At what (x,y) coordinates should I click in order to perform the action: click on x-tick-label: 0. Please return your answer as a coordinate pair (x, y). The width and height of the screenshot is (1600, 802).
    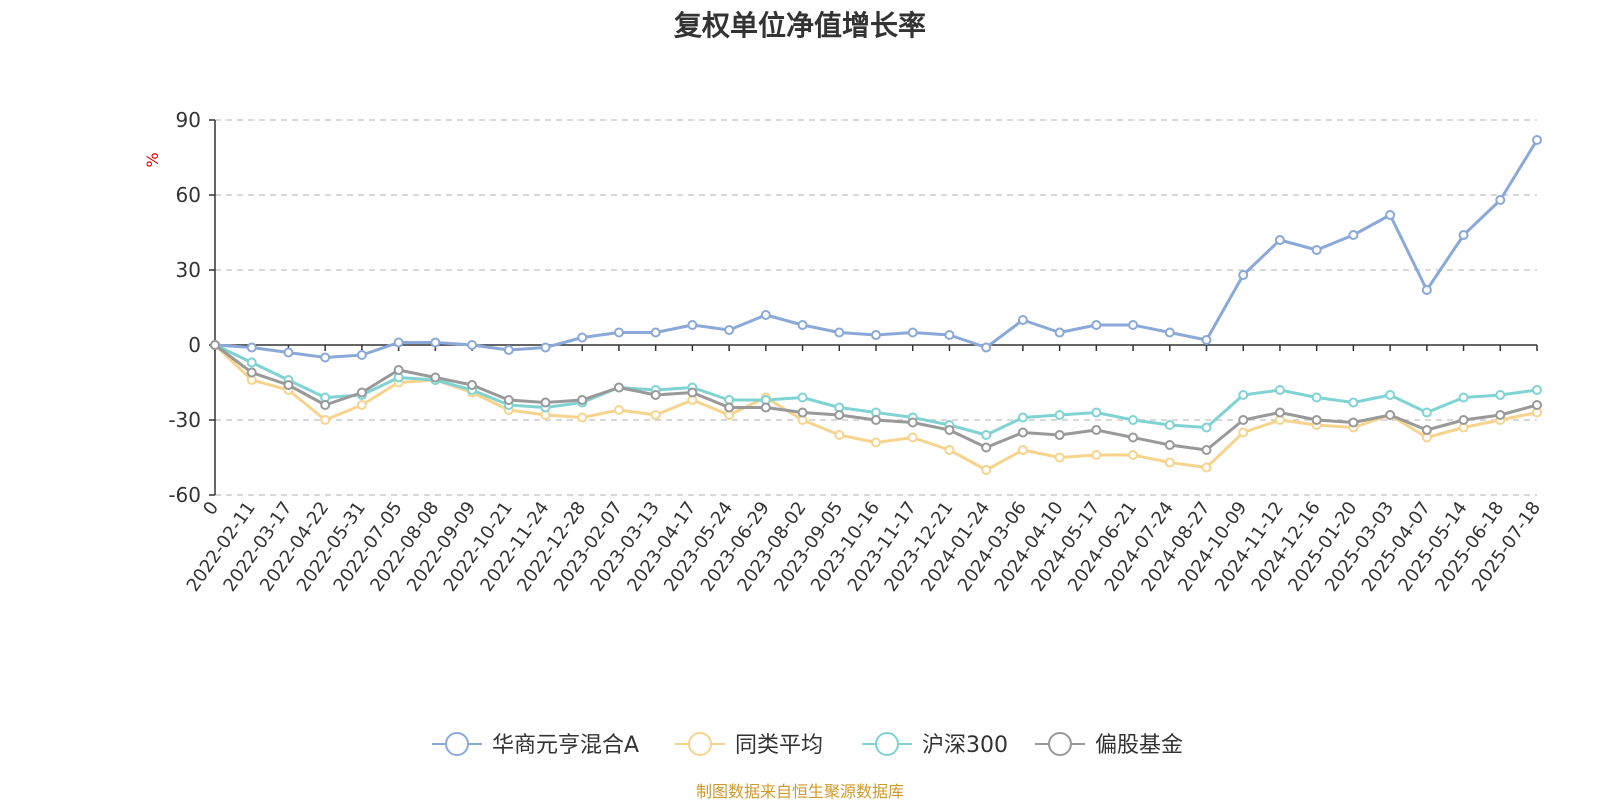
    Looking at the image, I should click on (211, 508).